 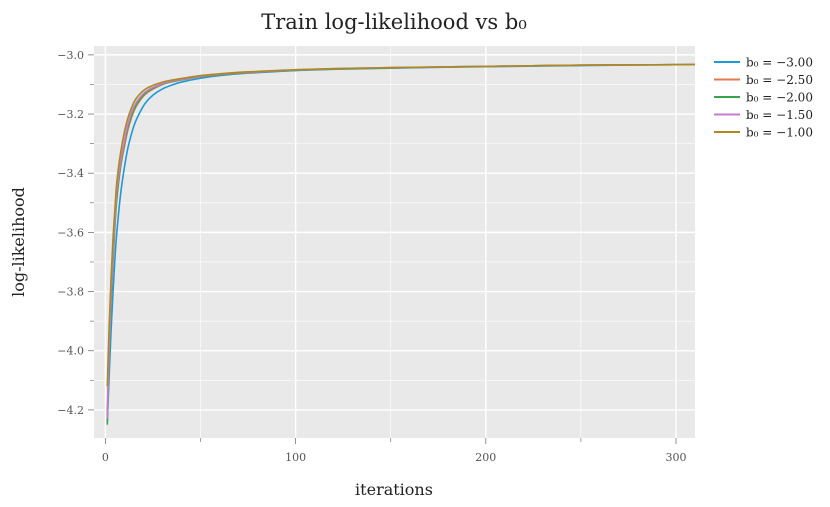 What do you see at coordinates (394, 489) in the screenshot?
I see `x-axis-label: iterations` at bounding box center [394, 489].